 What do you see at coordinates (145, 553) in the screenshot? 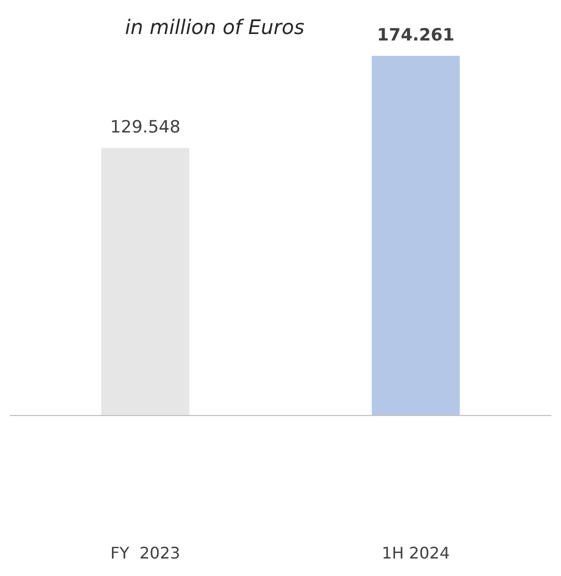
I see `x-tick-label: FY 2023` at bounding box center [145, 553].